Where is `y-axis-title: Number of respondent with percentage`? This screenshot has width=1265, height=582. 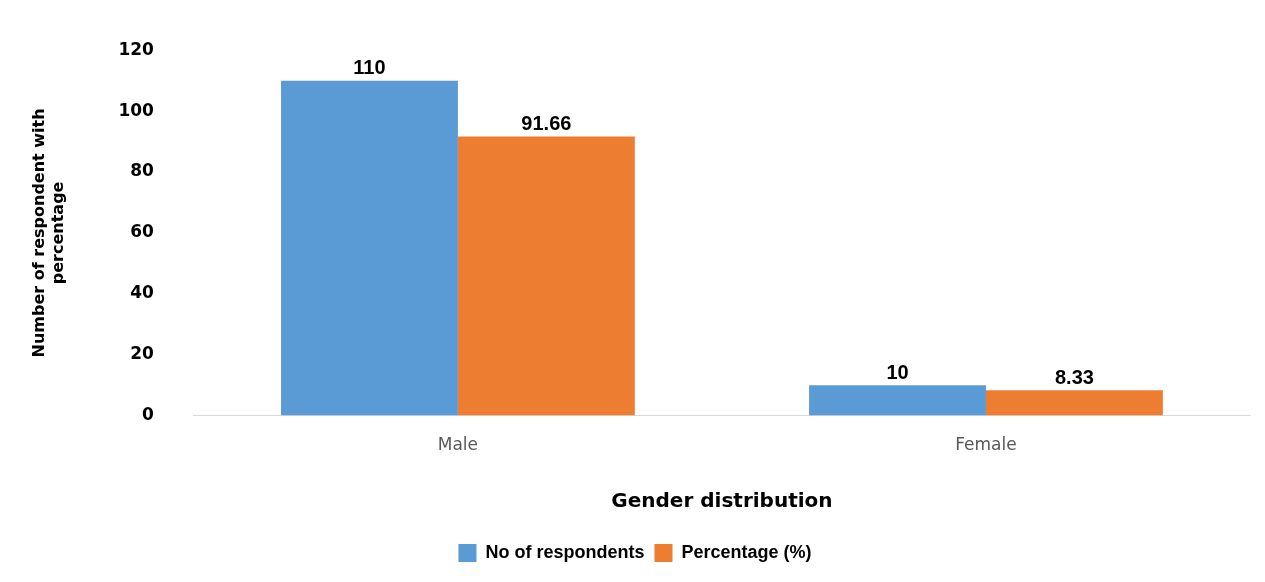 y-axis-title: Number of respondent with percentage is located at coordinates (47, 233).